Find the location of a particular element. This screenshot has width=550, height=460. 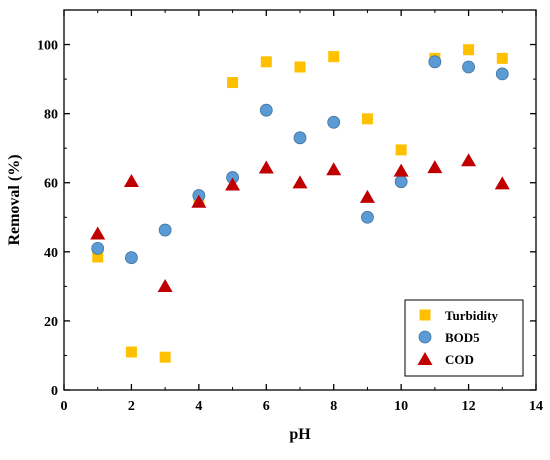

y-tick-label: 80 is located at coordinates (51, 115).